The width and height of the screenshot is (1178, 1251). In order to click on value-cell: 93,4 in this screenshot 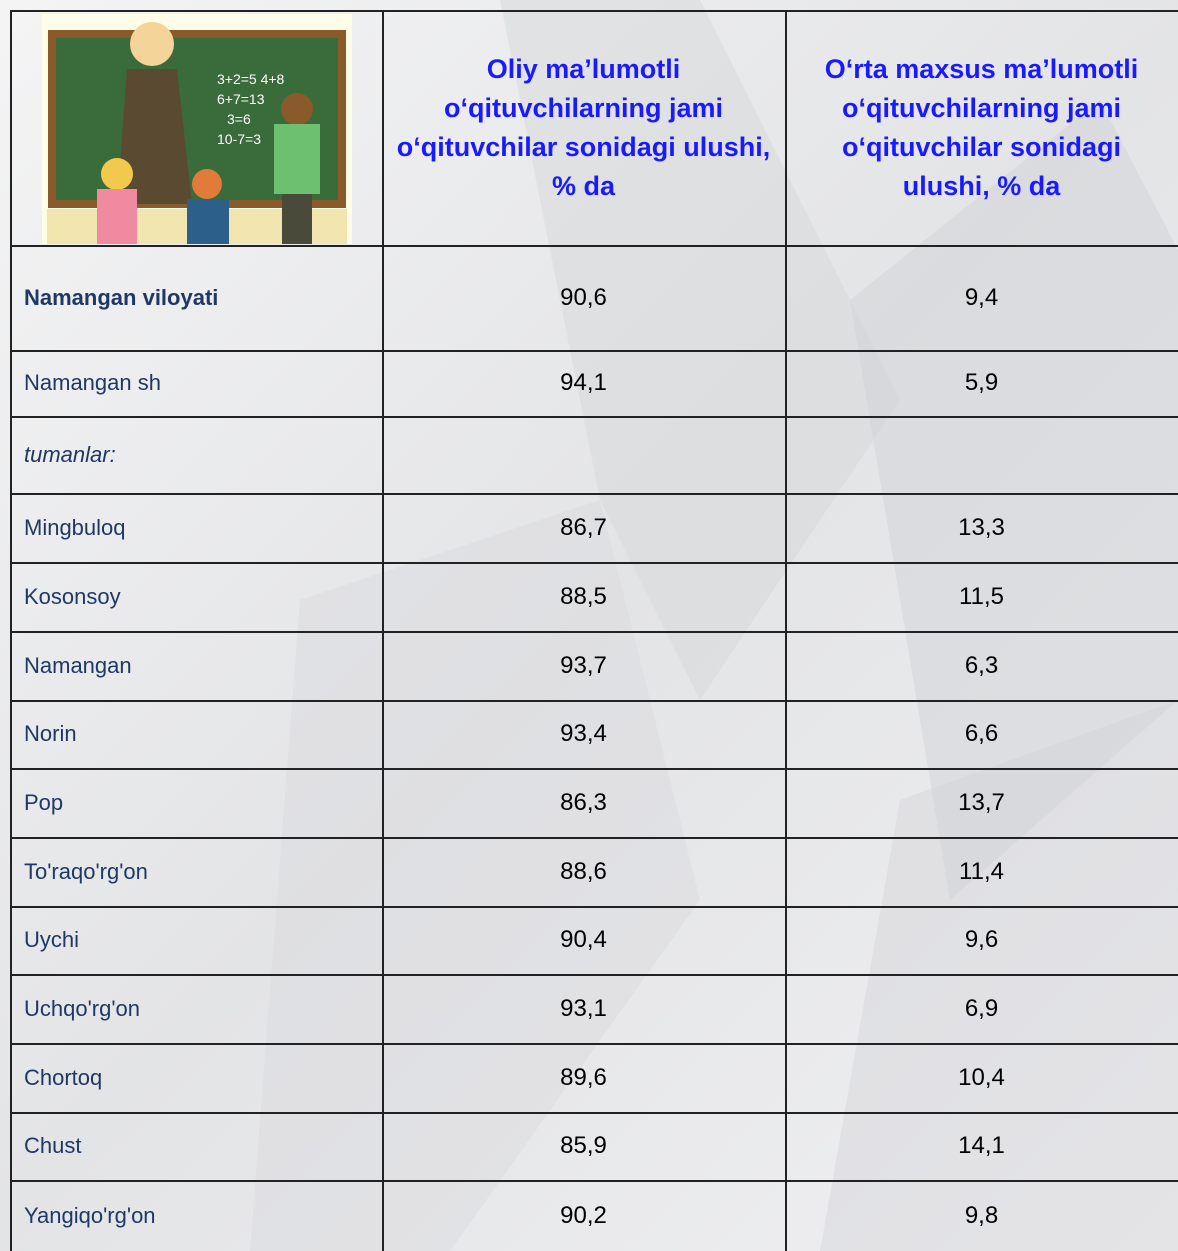, I will do `click(583, 733)`.